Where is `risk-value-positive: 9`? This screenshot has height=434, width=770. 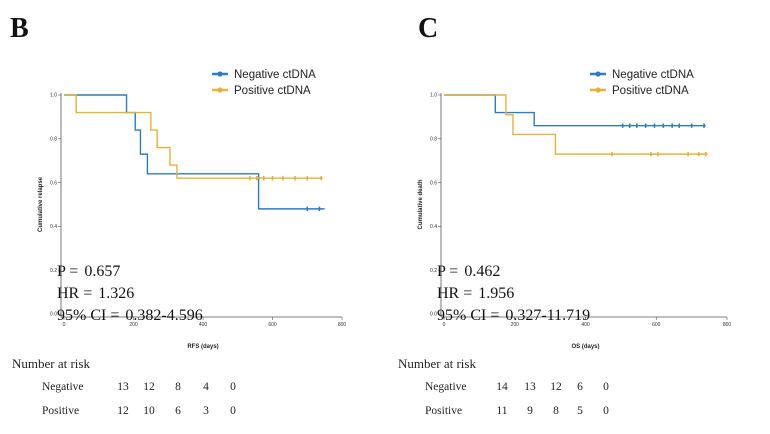
risk-value-positive: 9 is located at coordinates (530, 411).